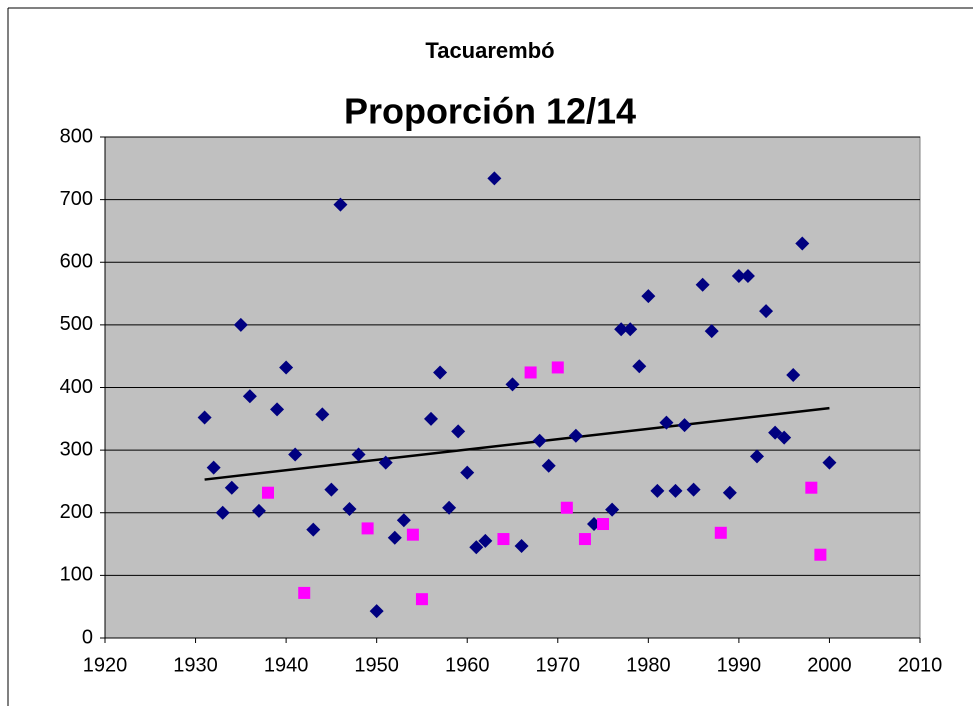  Describe the element at coordinates (76, 262) in the screenshot. I see `y-tick-label: 600` at that location.